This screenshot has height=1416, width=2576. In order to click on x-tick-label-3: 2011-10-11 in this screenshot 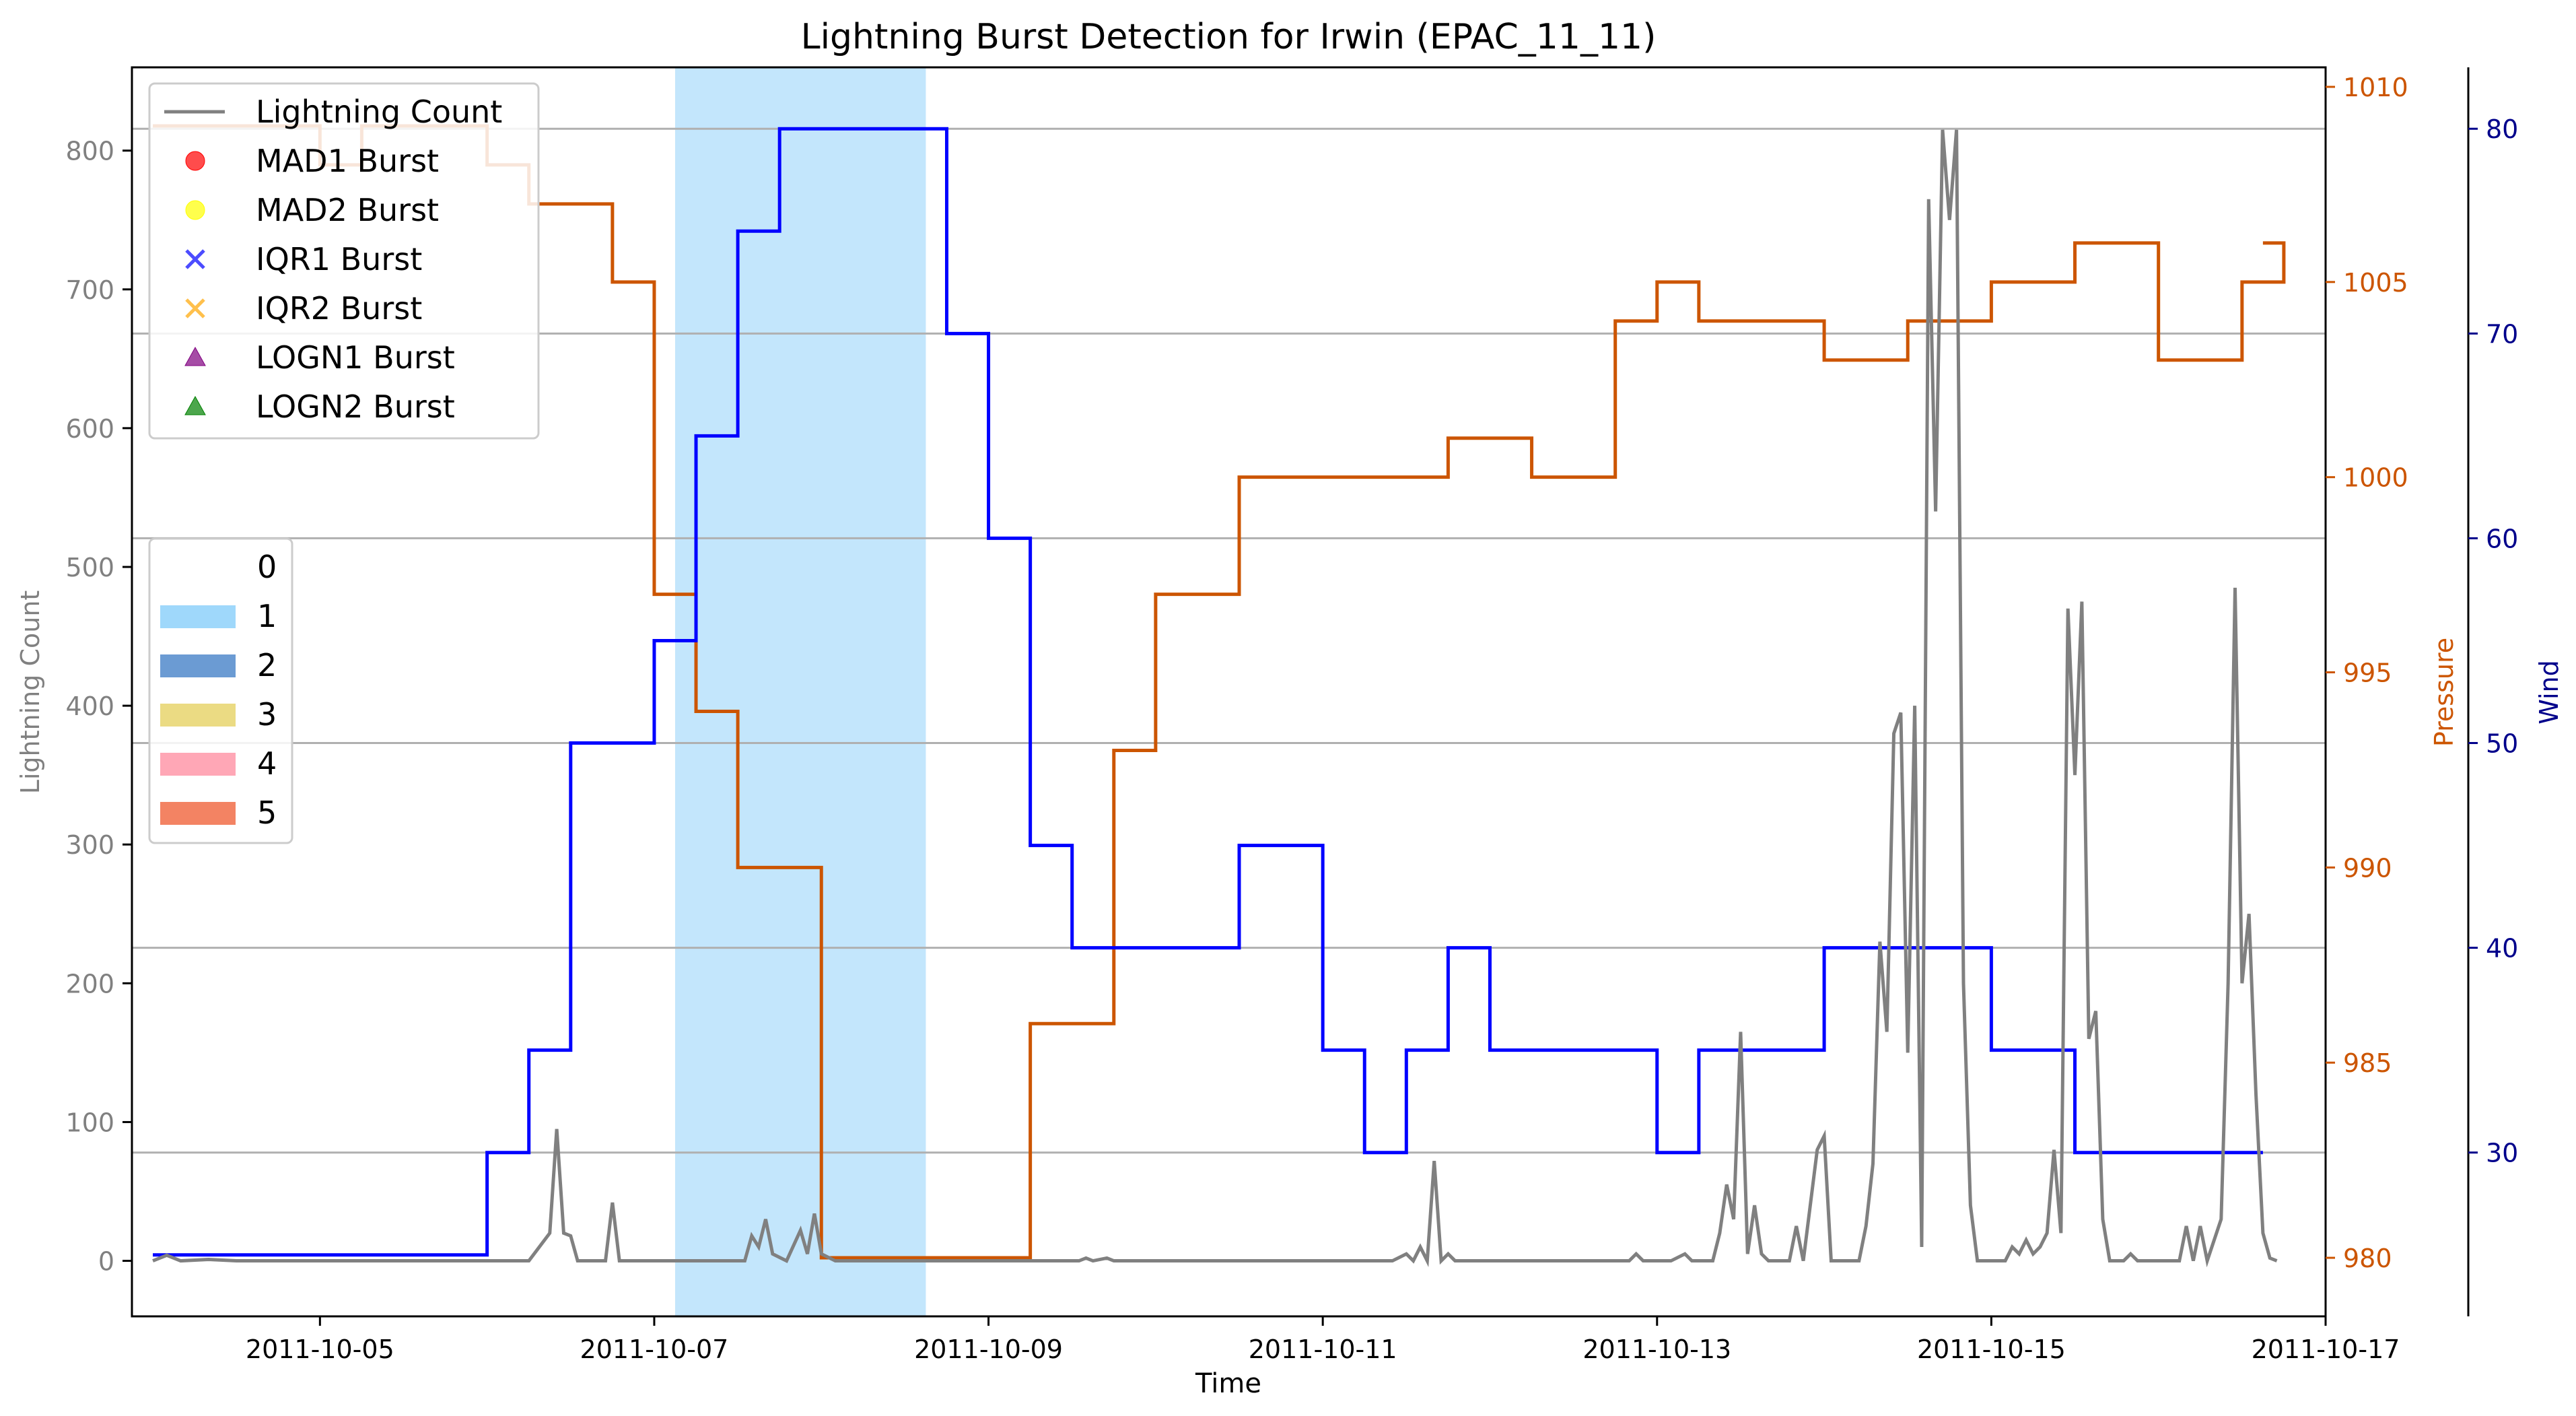, I will do `click(1323, 1349)`.